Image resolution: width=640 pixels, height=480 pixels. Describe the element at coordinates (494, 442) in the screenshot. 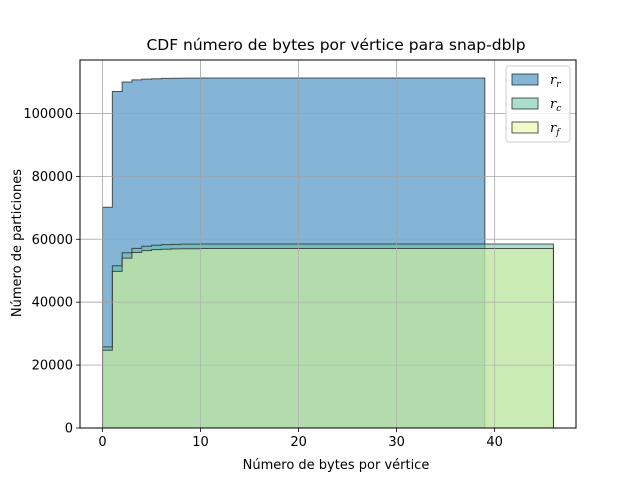

I see `x-tick-label: 40` at that location.